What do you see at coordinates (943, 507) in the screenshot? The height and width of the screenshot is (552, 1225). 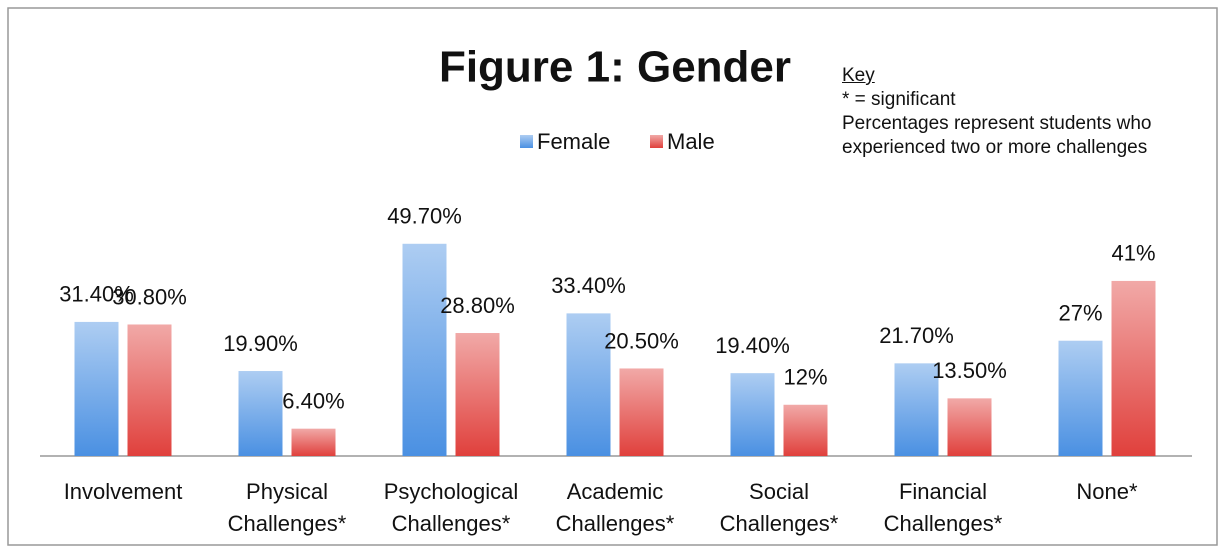 I see `x-tick-label: Financial Challenges*` at bounding box center [943, 507].